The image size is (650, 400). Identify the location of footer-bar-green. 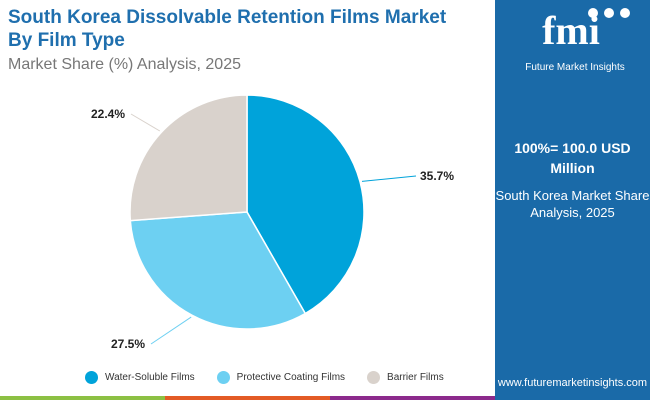
(82, 398).